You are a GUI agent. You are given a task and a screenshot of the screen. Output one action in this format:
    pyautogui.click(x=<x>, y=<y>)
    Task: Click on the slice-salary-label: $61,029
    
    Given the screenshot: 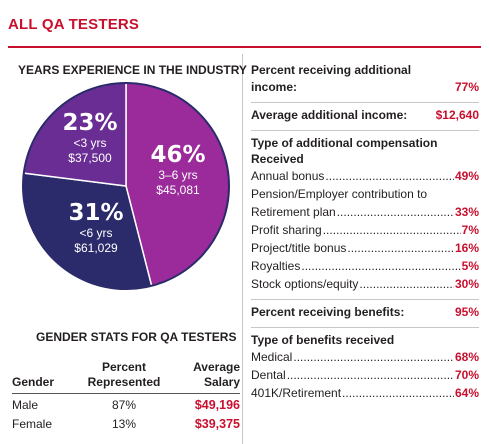 What is the action you would take?
    pyautogui.click(x=96, y=248)
    